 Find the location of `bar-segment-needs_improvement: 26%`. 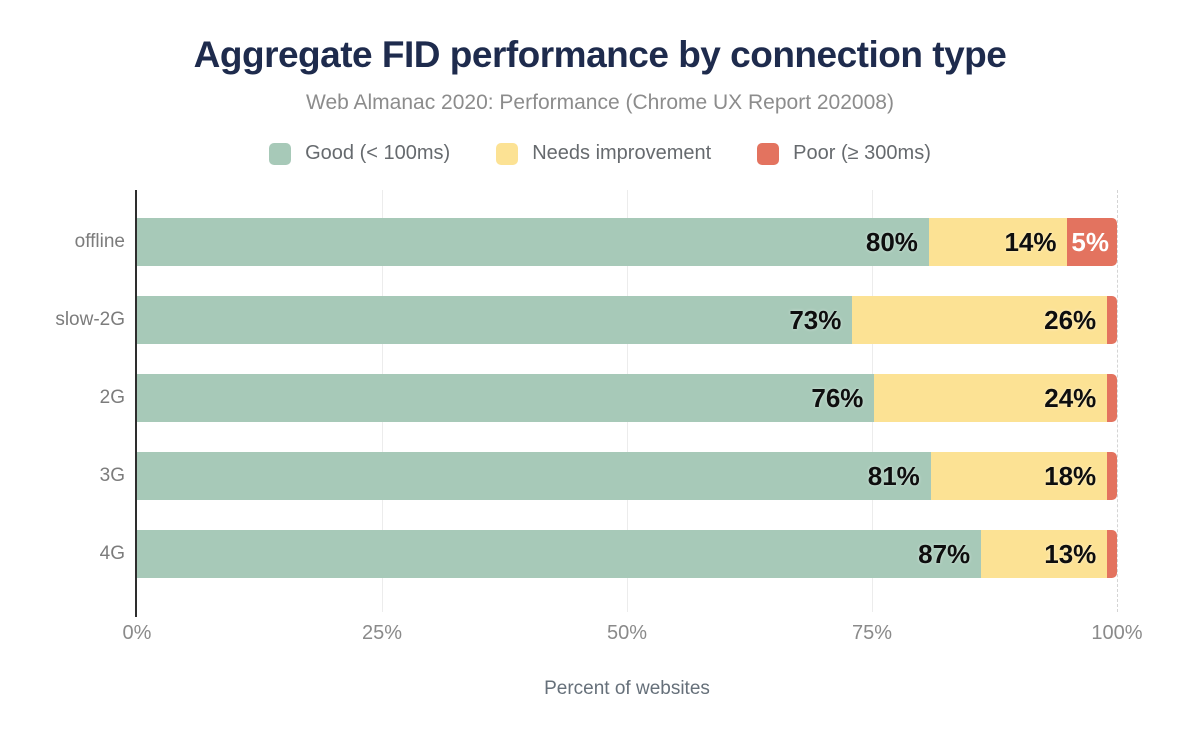

bar-segment-needs_improvement: 26% is located at coordinates (980, 320).